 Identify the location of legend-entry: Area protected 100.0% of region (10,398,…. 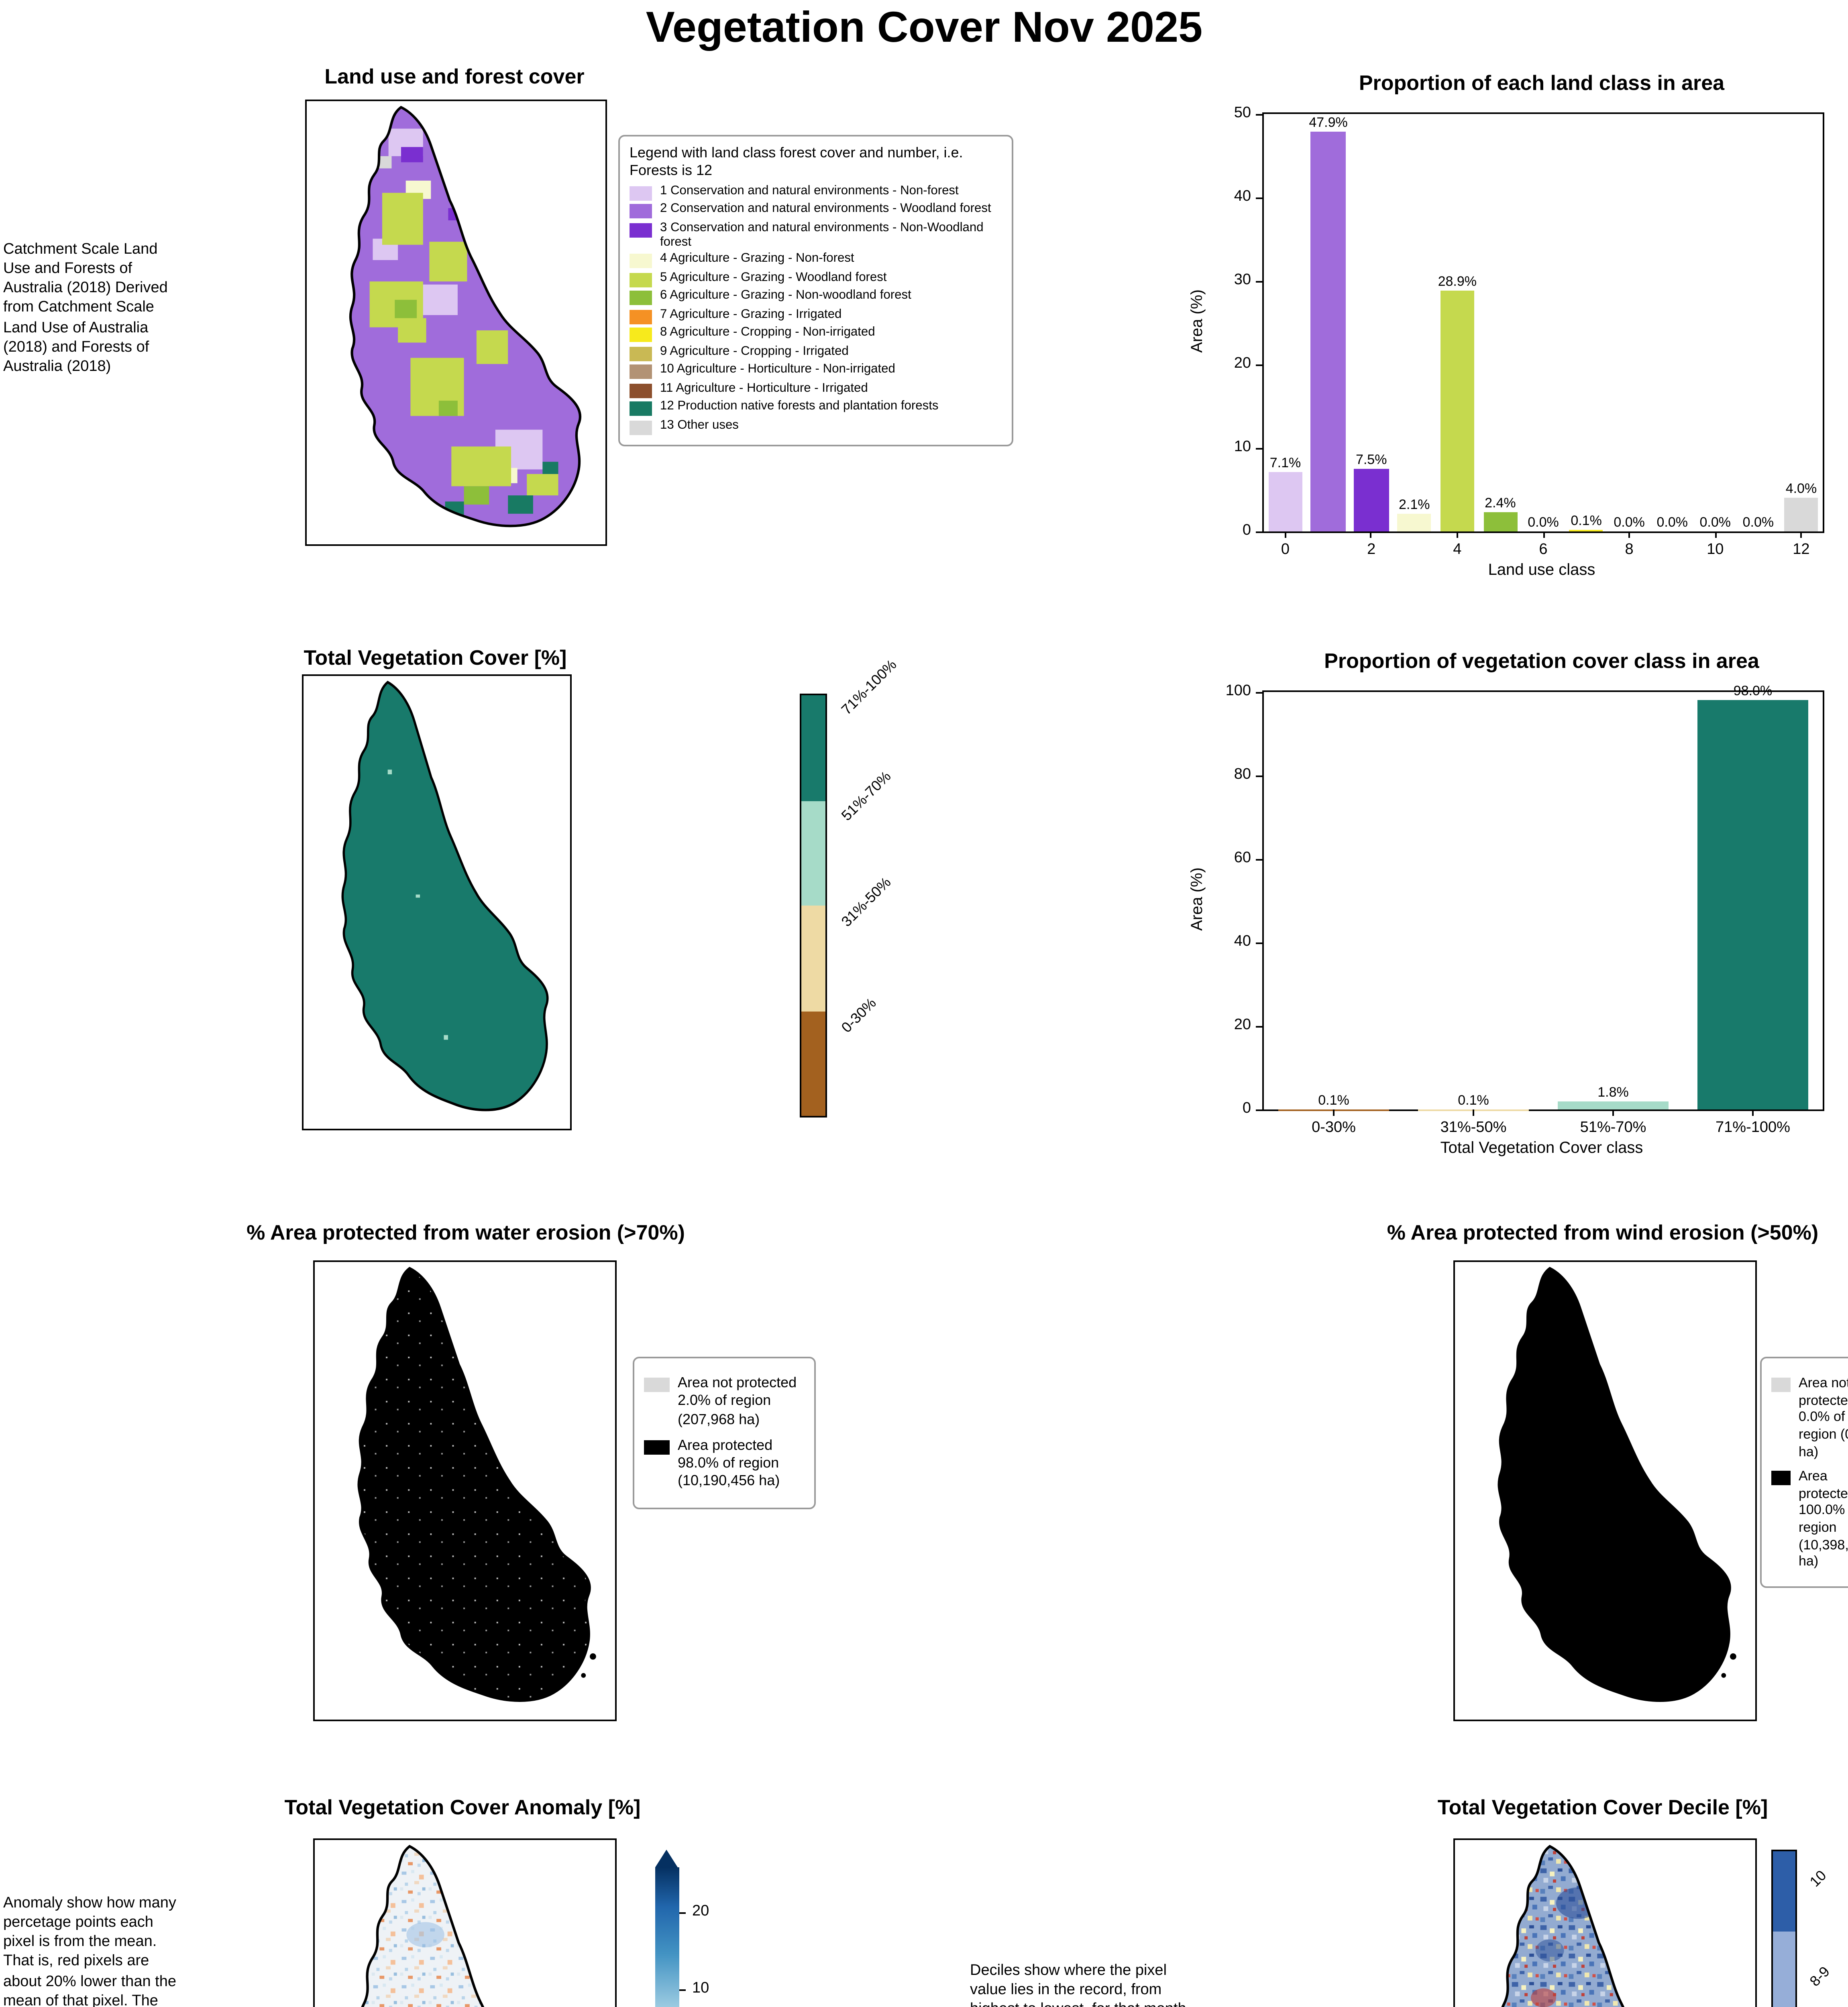
(1810, 1519).